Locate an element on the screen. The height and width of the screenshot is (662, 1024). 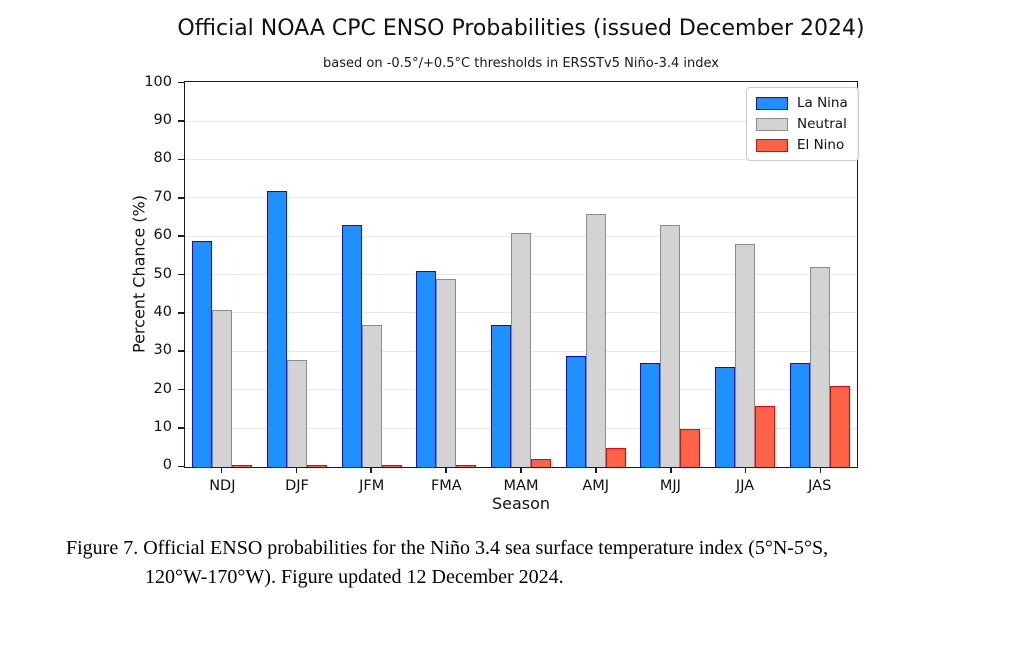
bar-group-mjj: MJJ is located at coordinates (670, 288).